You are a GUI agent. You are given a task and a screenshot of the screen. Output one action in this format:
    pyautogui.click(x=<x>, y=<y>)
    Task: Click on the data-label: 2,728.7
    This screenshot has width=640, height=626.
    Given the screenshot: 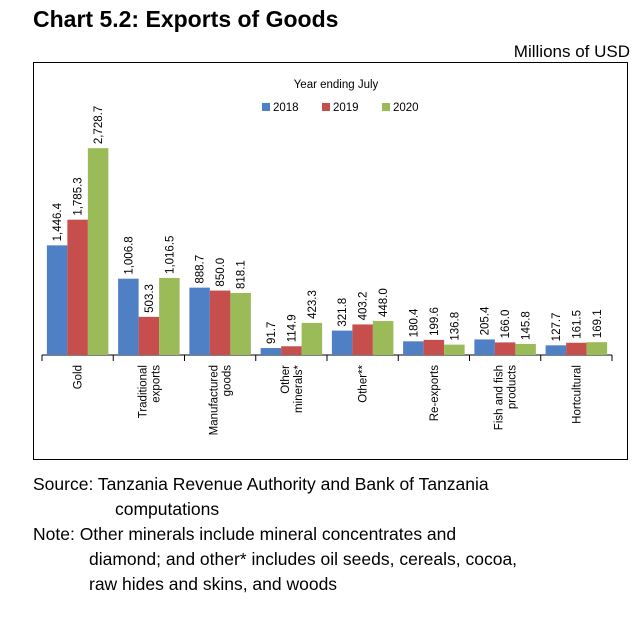 What is the action you would take?
    pyautogui.click(x=99, y=125)
    